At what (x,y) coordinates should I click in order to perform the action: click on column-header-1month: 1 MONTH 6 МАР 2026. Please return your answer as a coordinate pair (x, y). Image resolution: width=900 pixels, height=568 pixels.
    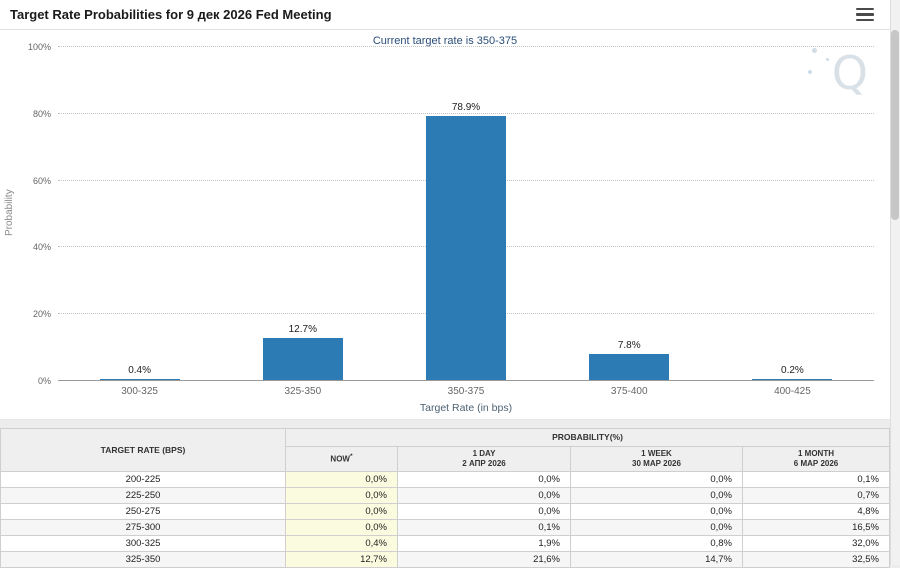
    Looking at the image, I should click on (816, 458).